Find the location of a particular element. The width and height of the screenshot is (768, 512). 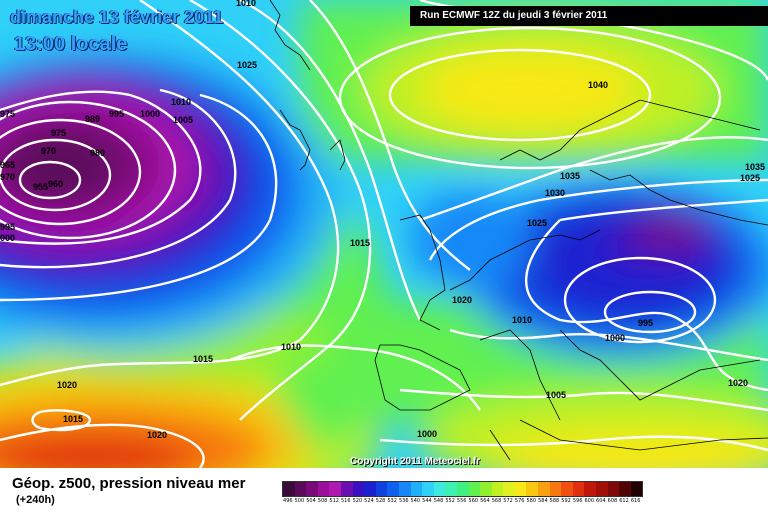

scale-label: 580 is located at coordinates (531, 501).